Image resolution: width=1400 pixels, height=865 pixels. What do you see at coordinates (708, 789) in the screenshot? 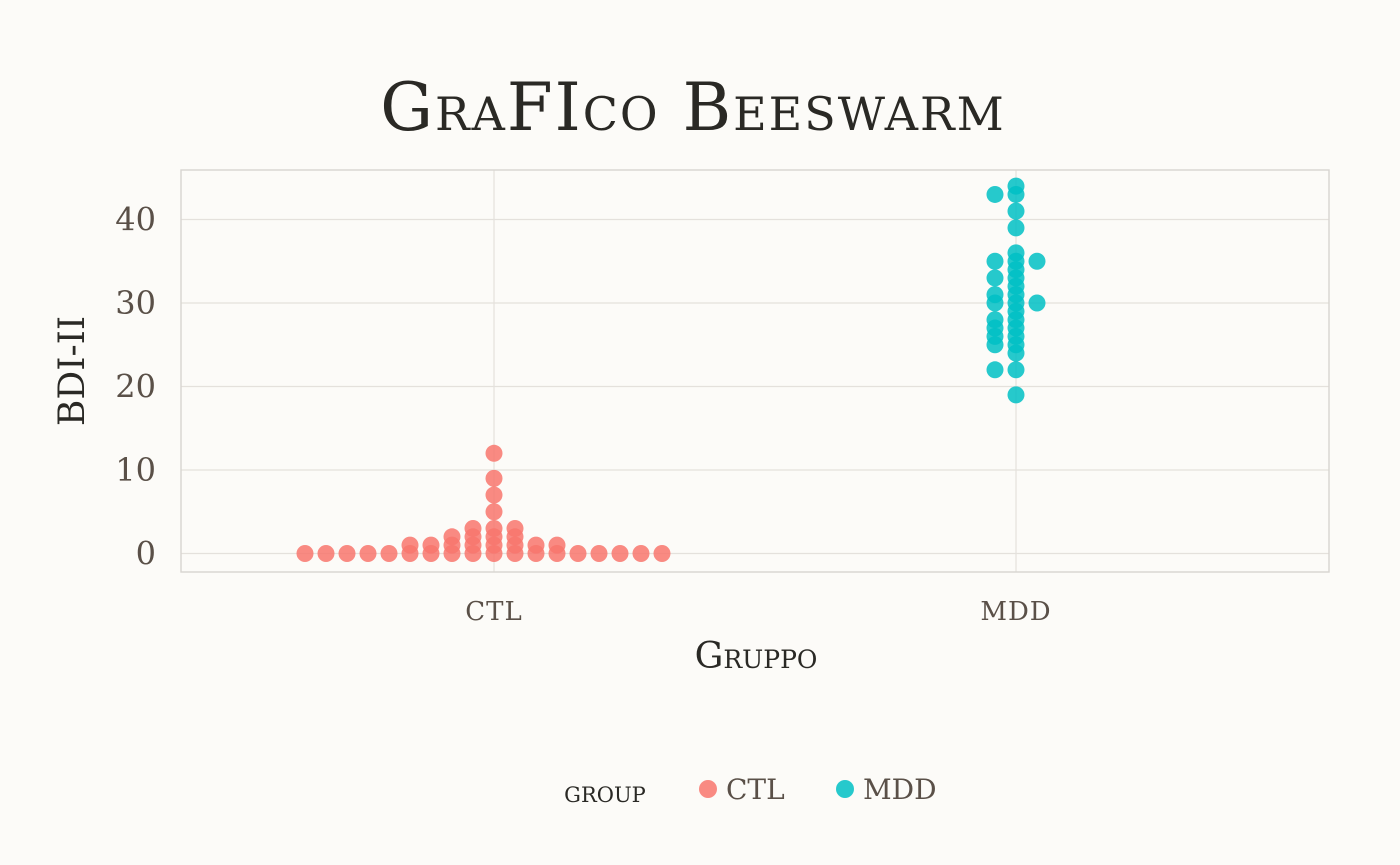
I see `legend-key-ctl` at bounding box center [708, 789].